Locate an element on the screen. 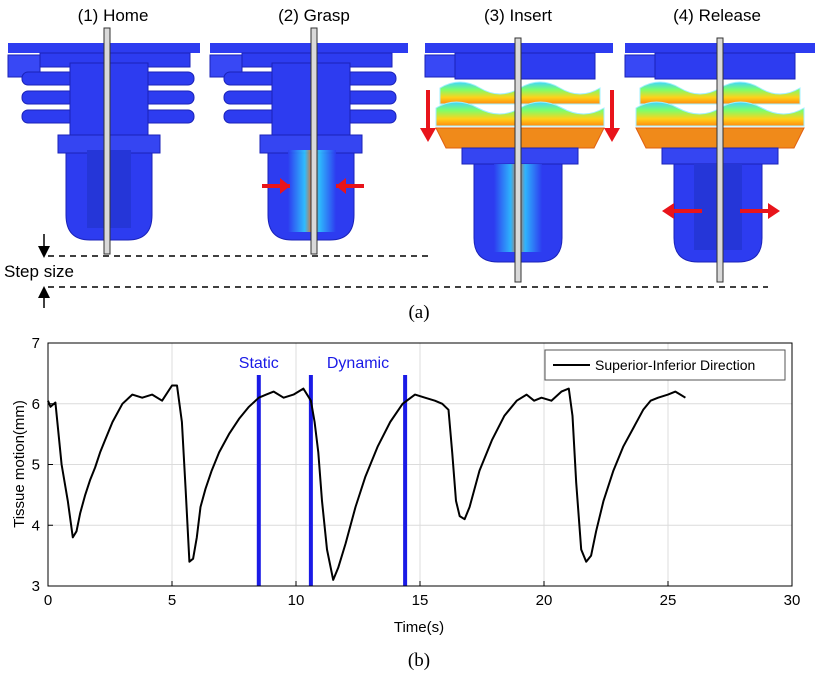  x-tick-label: 25 is located at coordinates (668, 600).